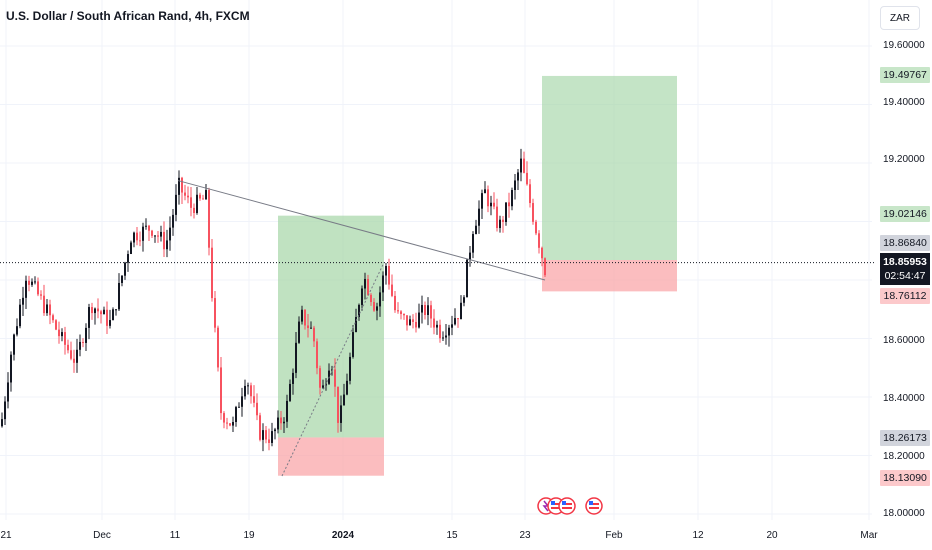 The height and width of the screenshot is (550, 932). What do you see at coordinates (361, 230) in the screenshot?
I see `trendline` at bounding box center [361, 230].